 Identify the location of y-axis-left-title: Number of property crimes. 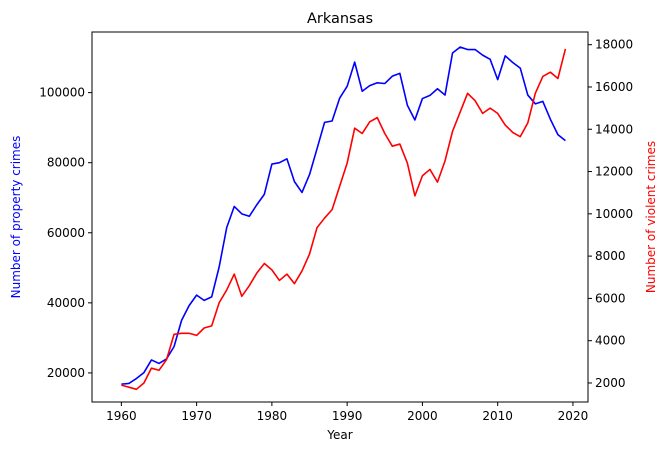
(16, 217).